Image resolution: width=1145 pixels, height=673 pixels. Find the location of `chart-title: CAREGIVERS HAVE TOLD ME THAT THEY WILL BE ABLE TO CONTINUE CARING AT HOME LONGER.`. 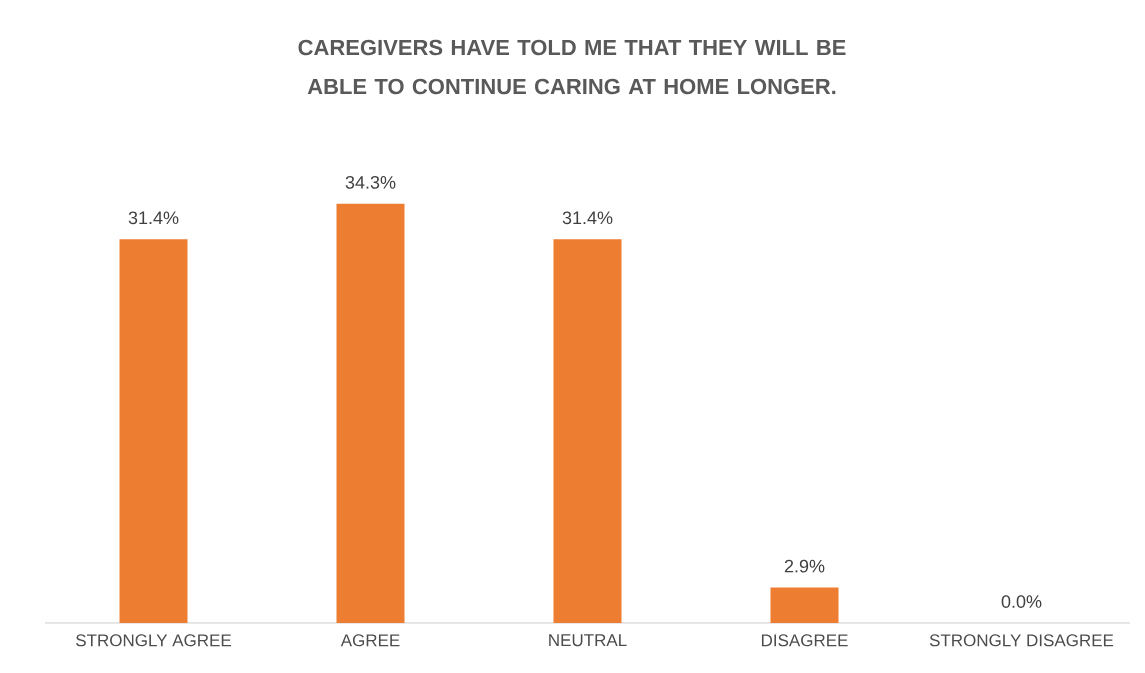

chart-title: CAREGIVERS HAVE TOLD ME THAT THEY WILL BE ABLE TO CONTINUE CARING AT HOME LONGER. is located at coordinates (572, 67).